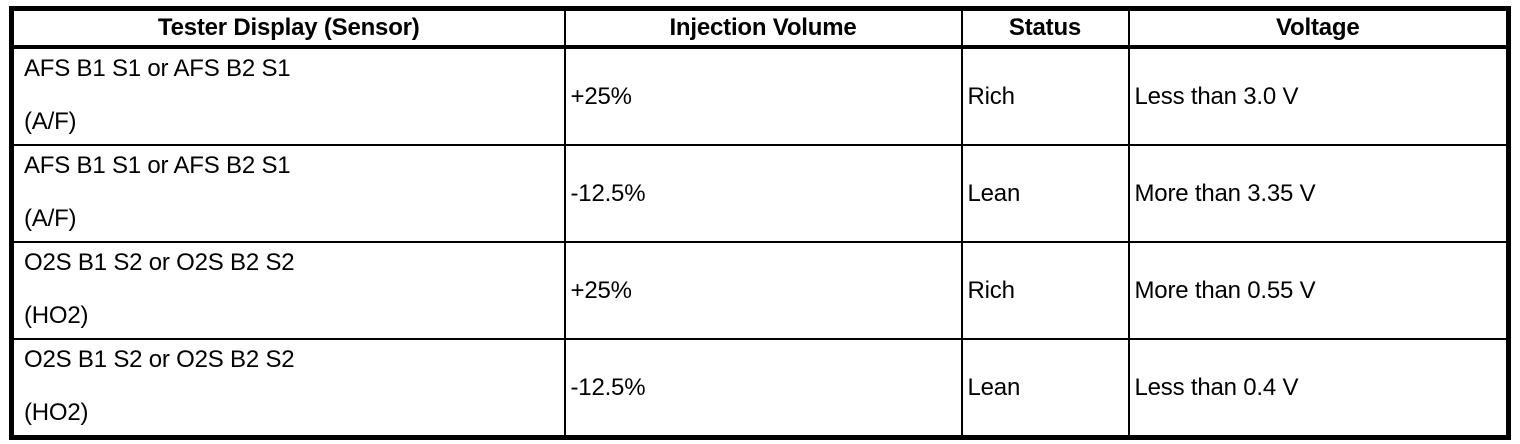 The width and height of the screenshot is (1520, 444). What do you see at coordinates (763, 28) in the screenshot?
I see `column-header-injection-volume: Injection Volume` at bounding box center [763, 28].